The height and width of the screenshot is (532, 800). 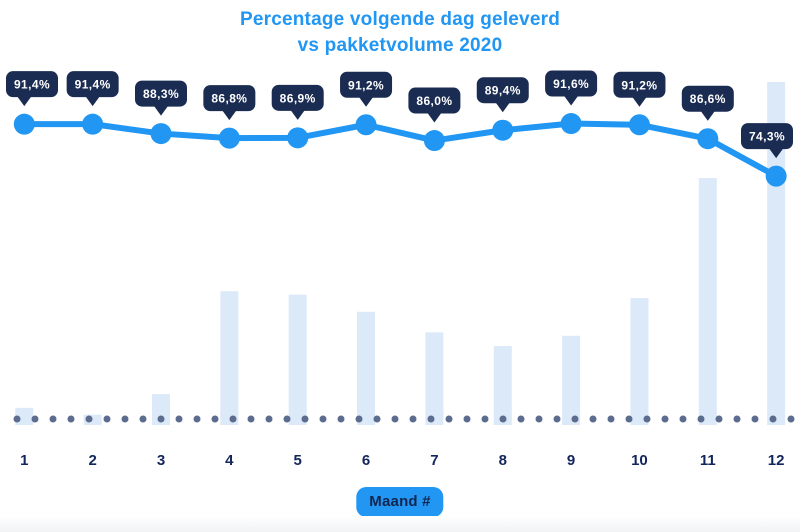 I want to click on line-markers-group, so click(x=400, y=150).